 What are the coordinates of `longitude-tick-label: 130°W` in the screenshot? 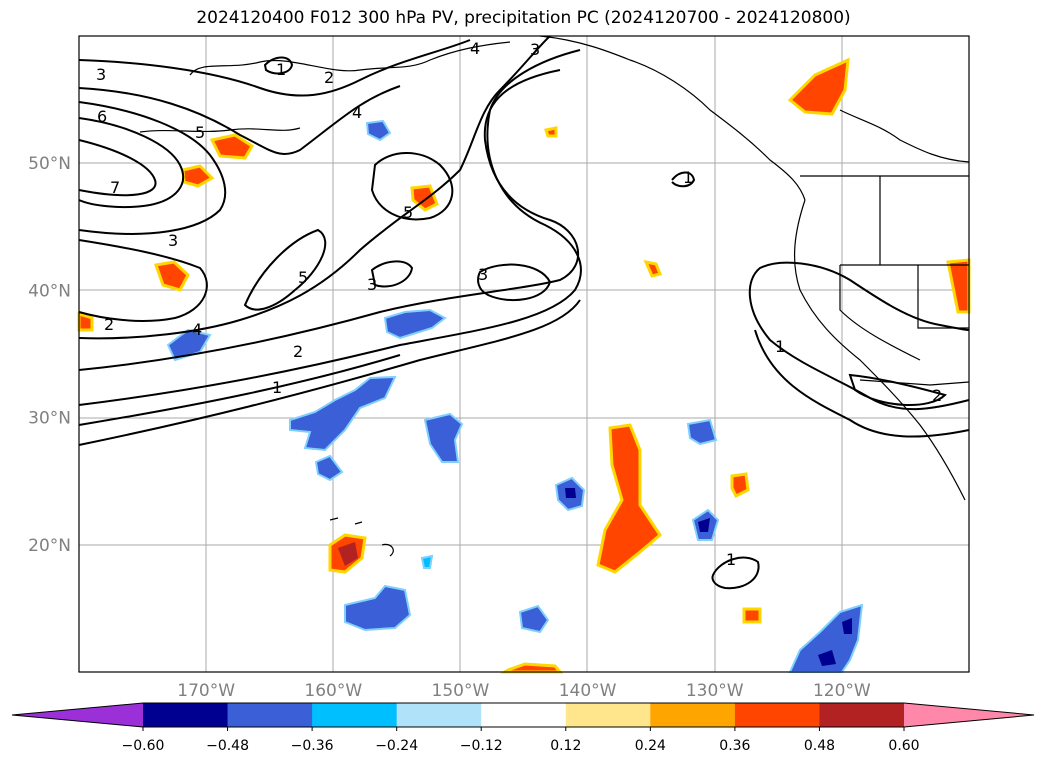 It's located at (715, 691).